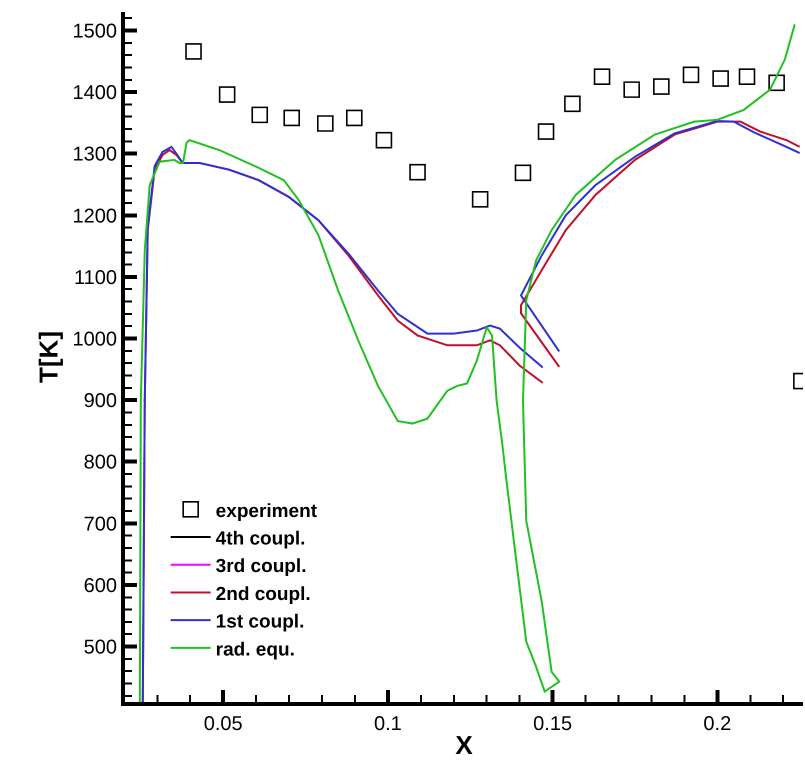 Image resolution: width=805 pixels, height=760 pixels. What do you see at coordinates (94, 155) in the screenshot?
I see `y-tick-label: 1300` at bounding box center [94, 155].